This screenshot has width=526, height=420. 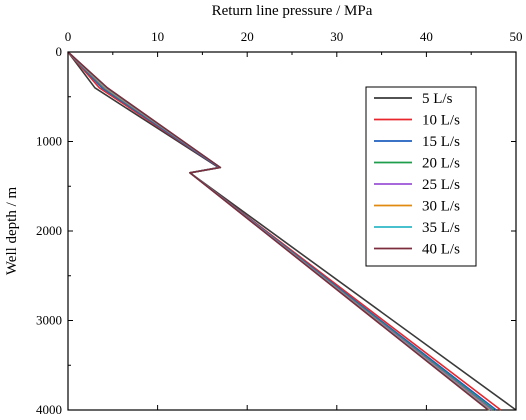 I want to click on legend-label: 30 L/s, so click(x=441, y=207).